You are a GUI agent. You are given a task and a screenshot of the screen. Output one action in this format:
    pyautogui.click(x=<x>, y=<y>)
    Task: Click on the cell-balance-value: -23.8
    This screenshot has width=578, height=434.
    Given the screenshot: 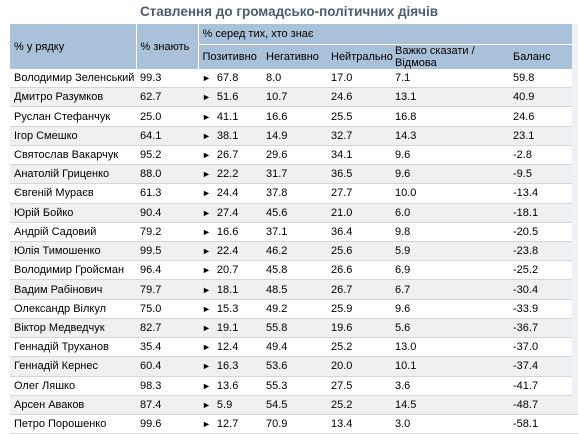 What is the action you would take?
    pyautogui.click(x=526, y=251)
    